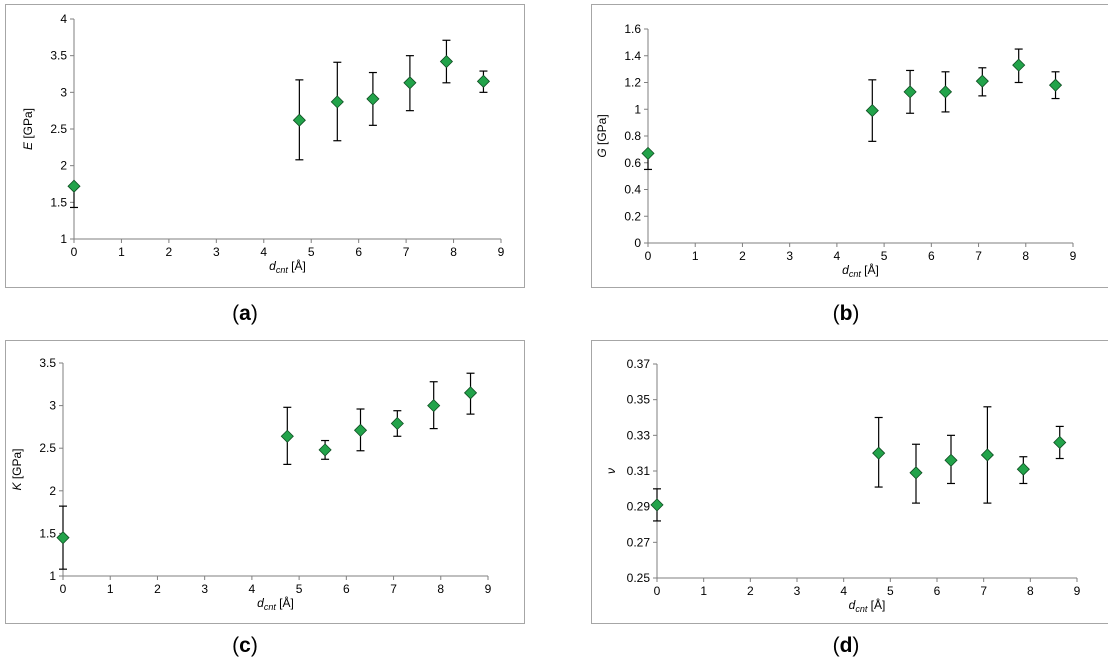 This screenshot has height=667, width=1108. Describe the element at coordinates (639, 578) in the screenshot. I see `y-tick-label: 0.25` at that location.